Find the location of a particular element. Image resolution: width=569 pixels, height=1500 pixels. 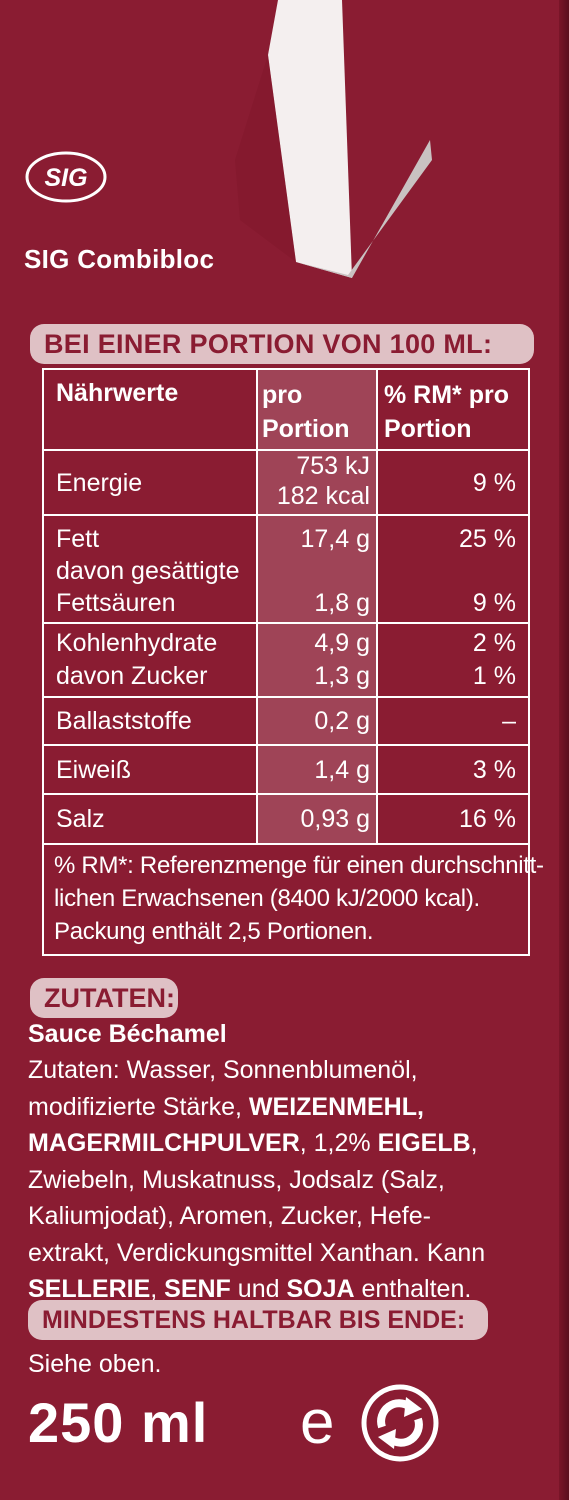

ingredients-line: MAGERMILCHPULVER, 1,2% EIGELB, is located at coordinates (288, 1143).